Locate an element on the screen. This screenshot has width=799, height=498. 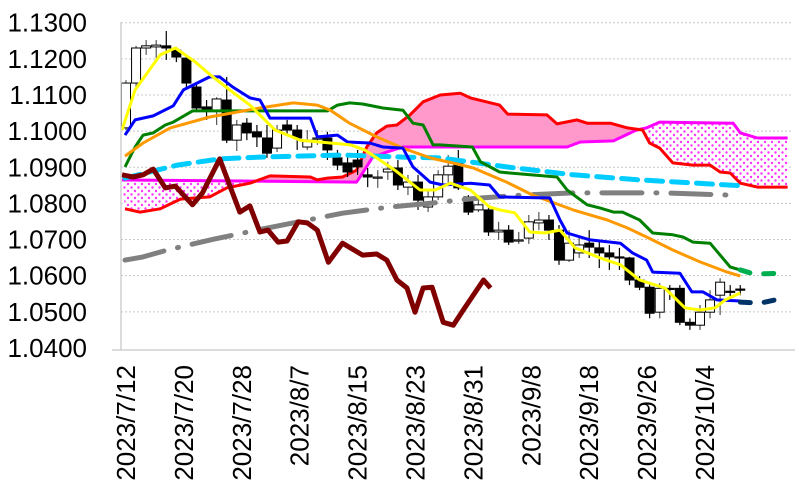
y-tick-label: 1.0900 is located at coordinates (47, 167).